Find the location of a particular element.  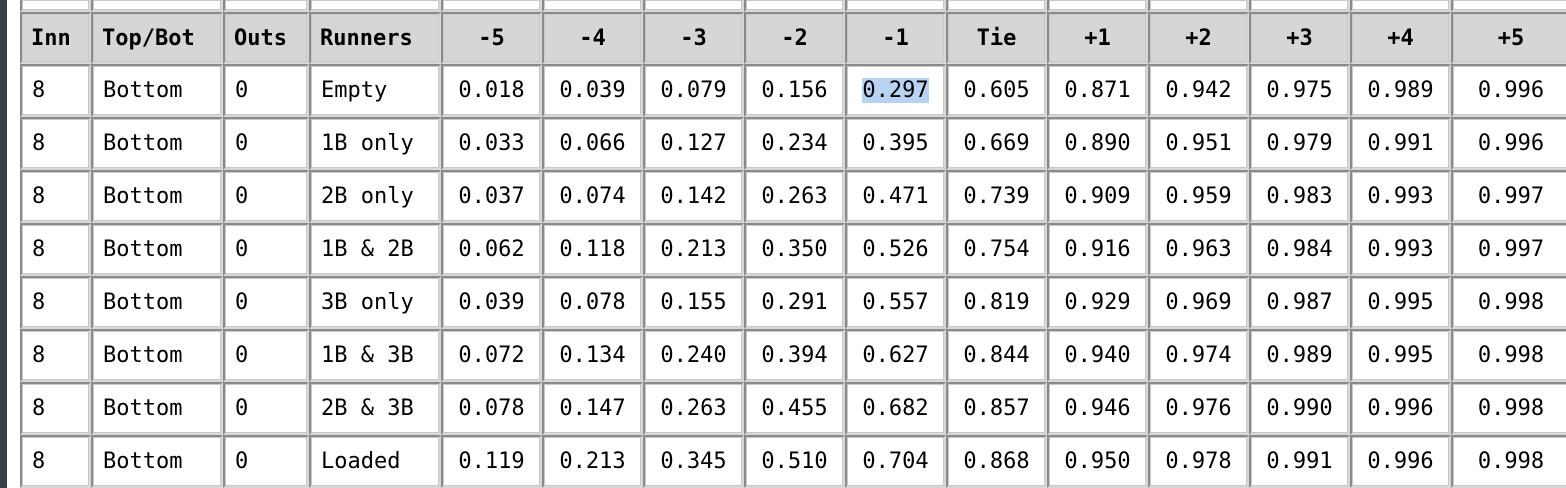

table-cell: 0.739 is located at coordinates (996, 196).